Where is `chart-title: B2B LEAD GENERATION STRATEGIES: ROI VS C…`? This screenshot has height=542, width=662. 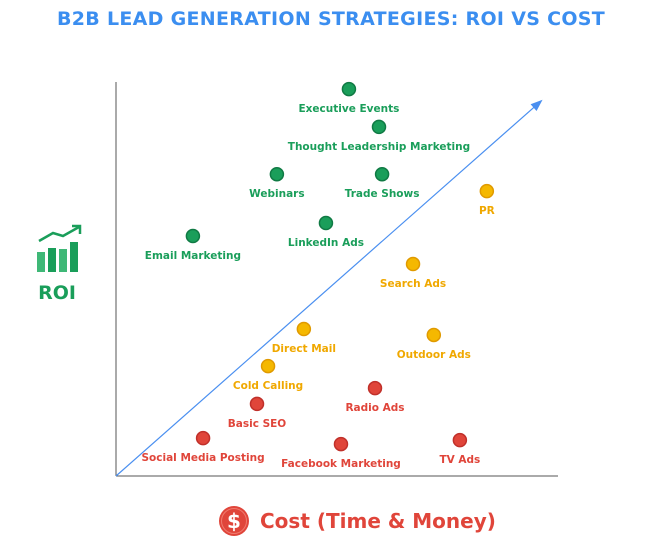
chart-title: B2B LEAD GENERATION STRATEGIES: ROI VS C… is located at coordinates (331, 19).